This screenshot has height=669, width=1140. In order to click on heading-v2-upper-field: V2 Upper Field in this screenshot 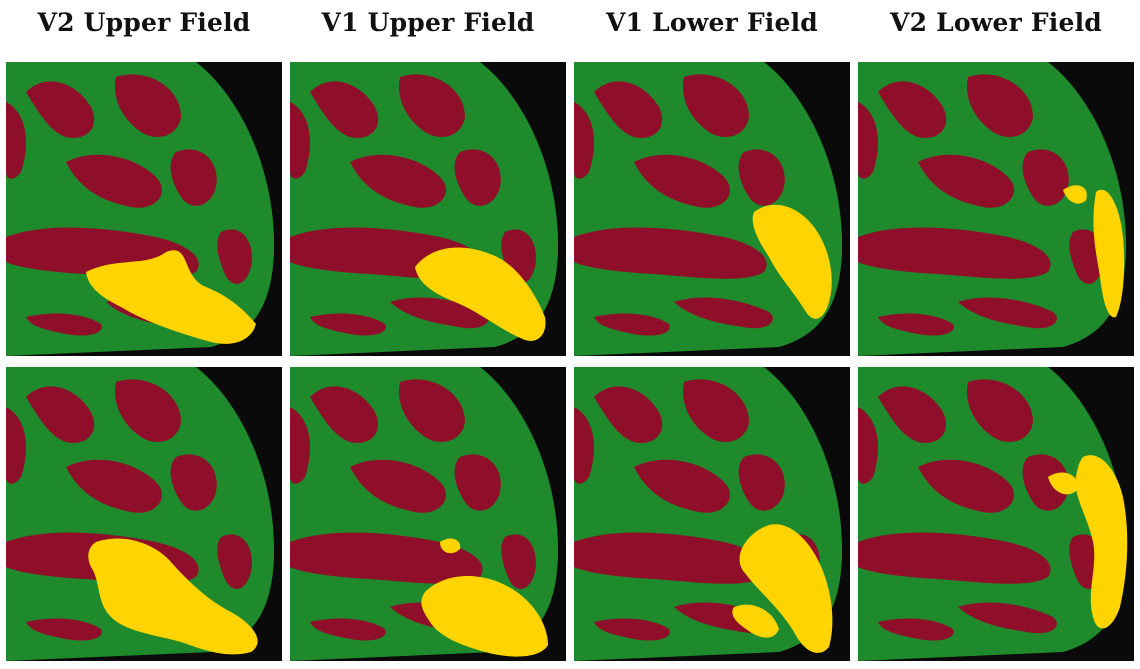, I will do `click(144, 22)`.